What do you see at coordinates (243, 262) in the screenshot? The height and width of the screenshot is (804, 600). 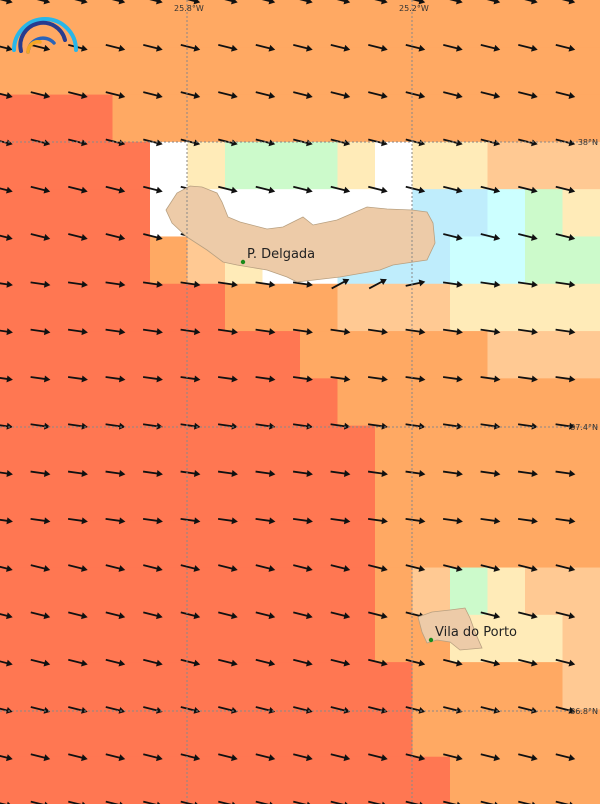 I see `place-marker` at bounding box center [243, 262].